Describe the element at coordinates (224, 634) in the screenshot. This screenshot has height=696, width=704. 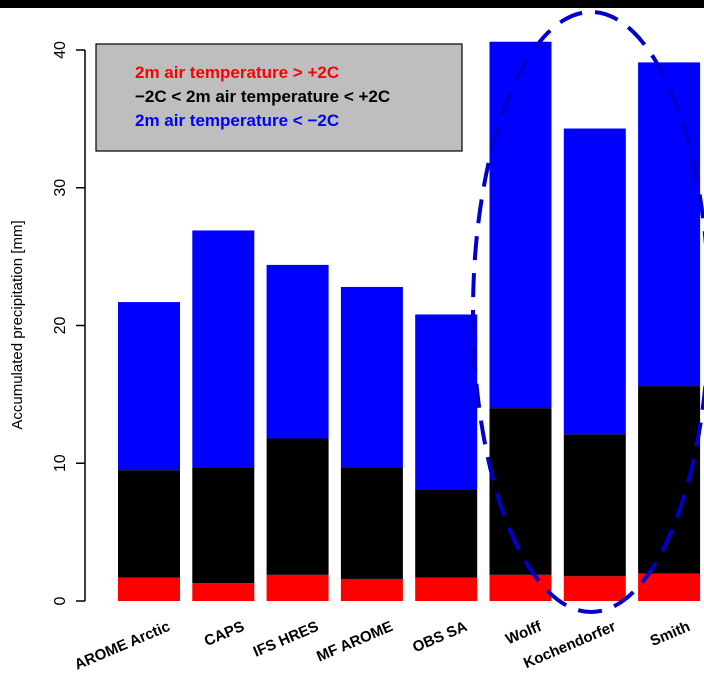
I see `category-label: CAPS` at that location.